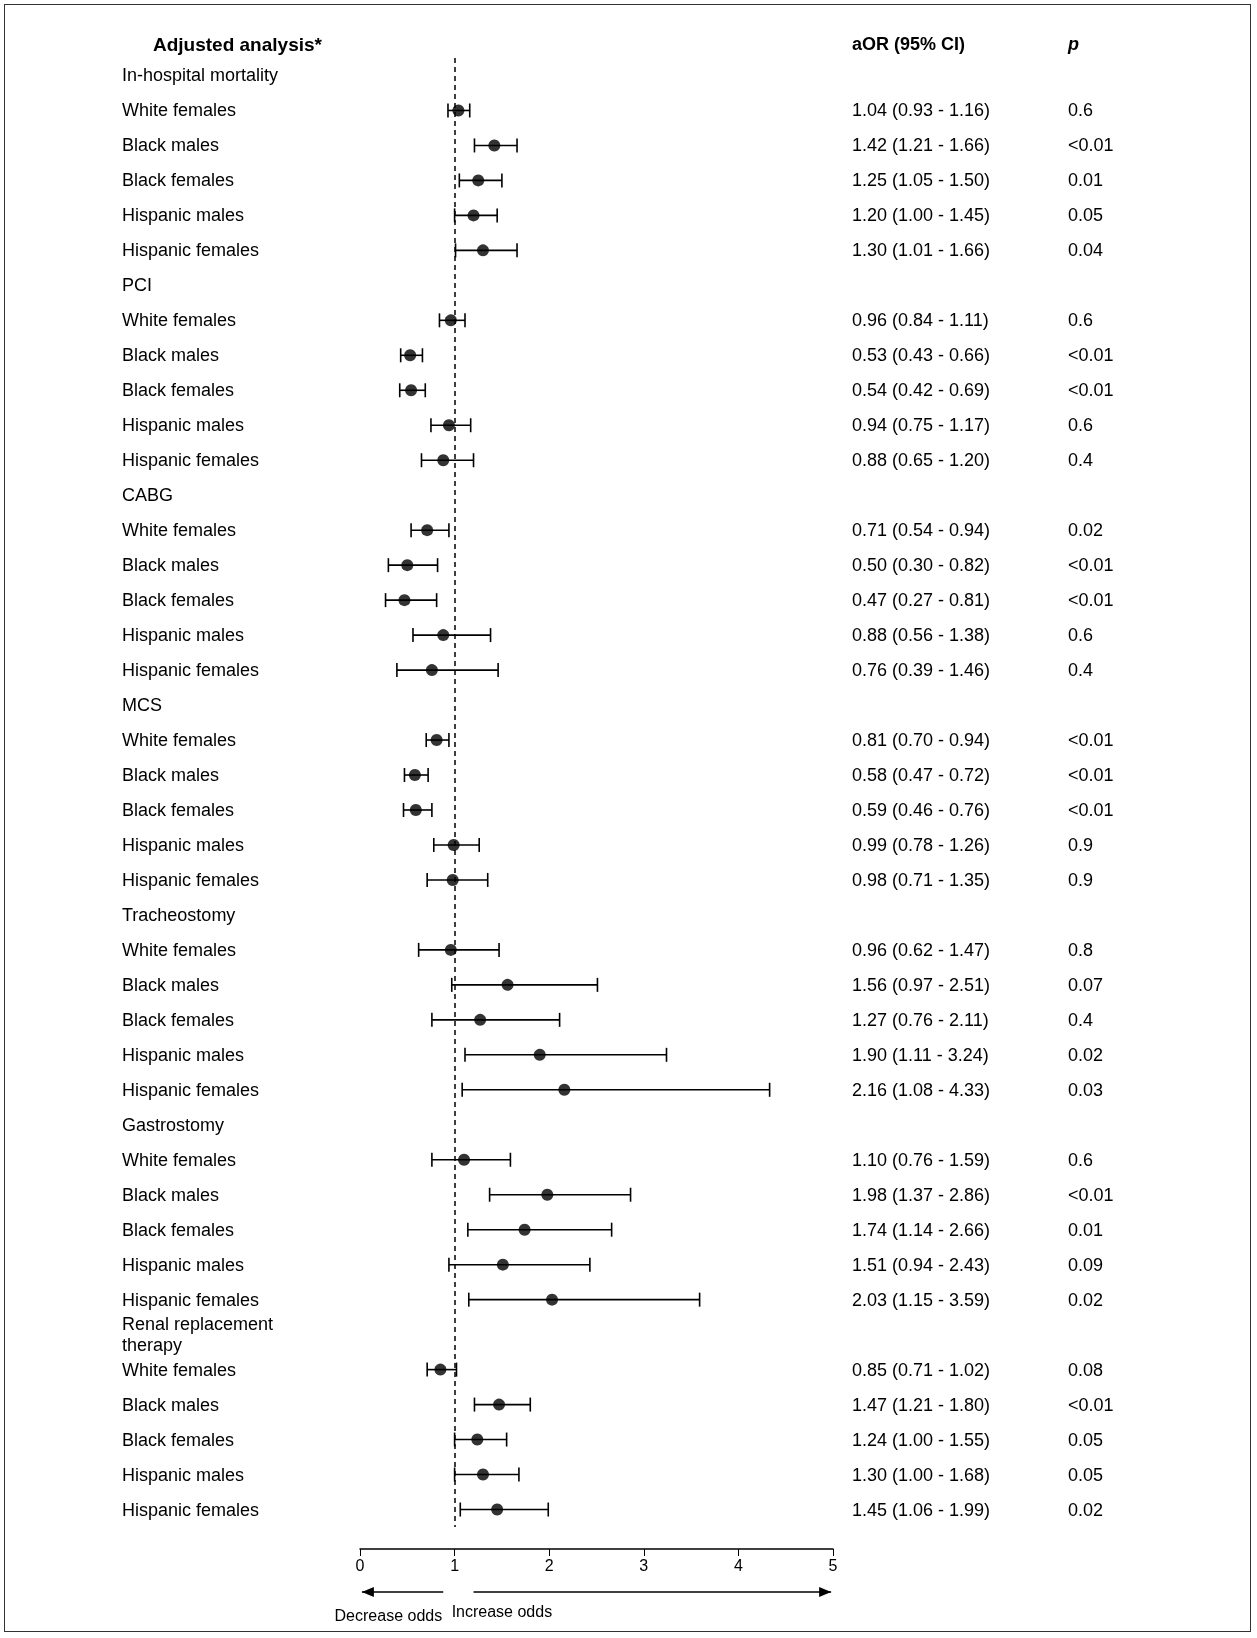 The width and height of the screenshot is (1257, 1638). What do you see at coordinates (921, 600) in the screenshot?
I see `data-label: 0.47 (0.27 - 0.81)` at bounding box center [921, 600].